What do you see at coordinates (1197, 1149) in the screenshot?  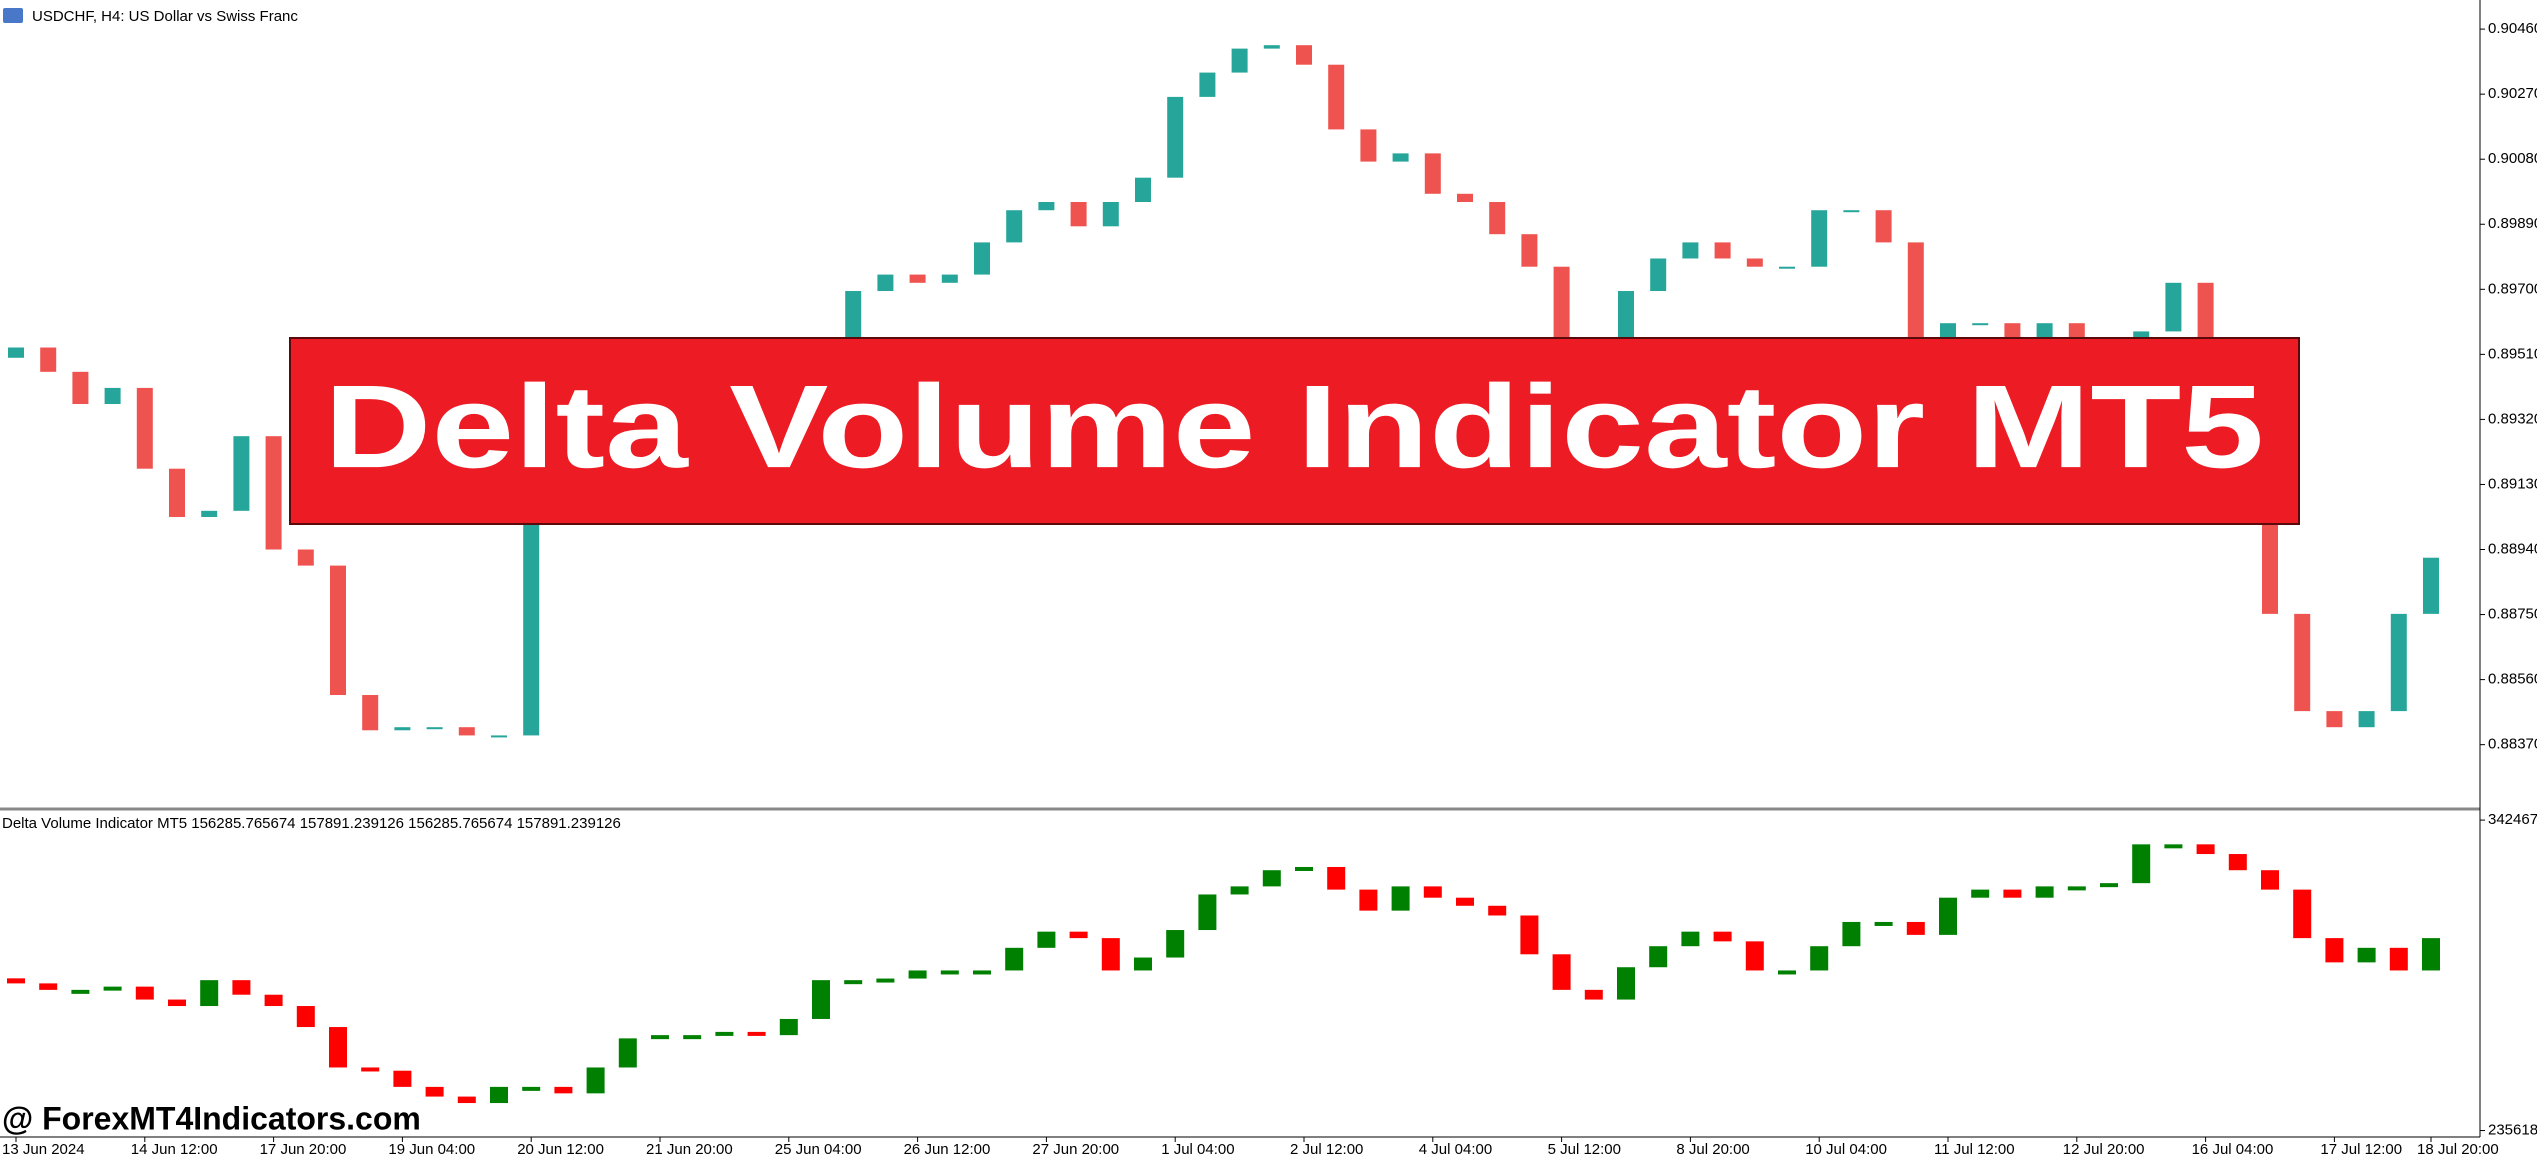 I see `x-tick-label: 1 Jul 04:00` at bounding box center [1197, 1149].